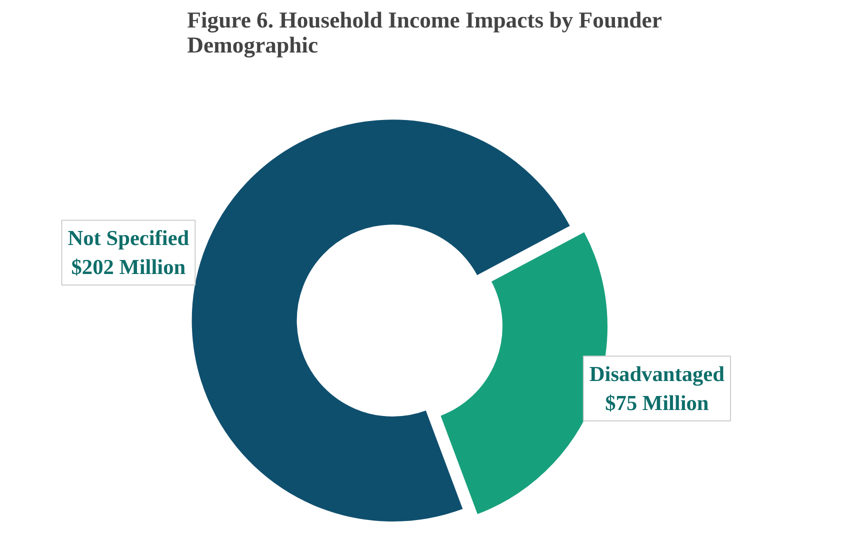 The width and height of the screenshot is (848, 540). What do you see at coordinates (129, 238) in the screenshot?
I see `slice-label: Not Specified` at bounding box center [129, 238].